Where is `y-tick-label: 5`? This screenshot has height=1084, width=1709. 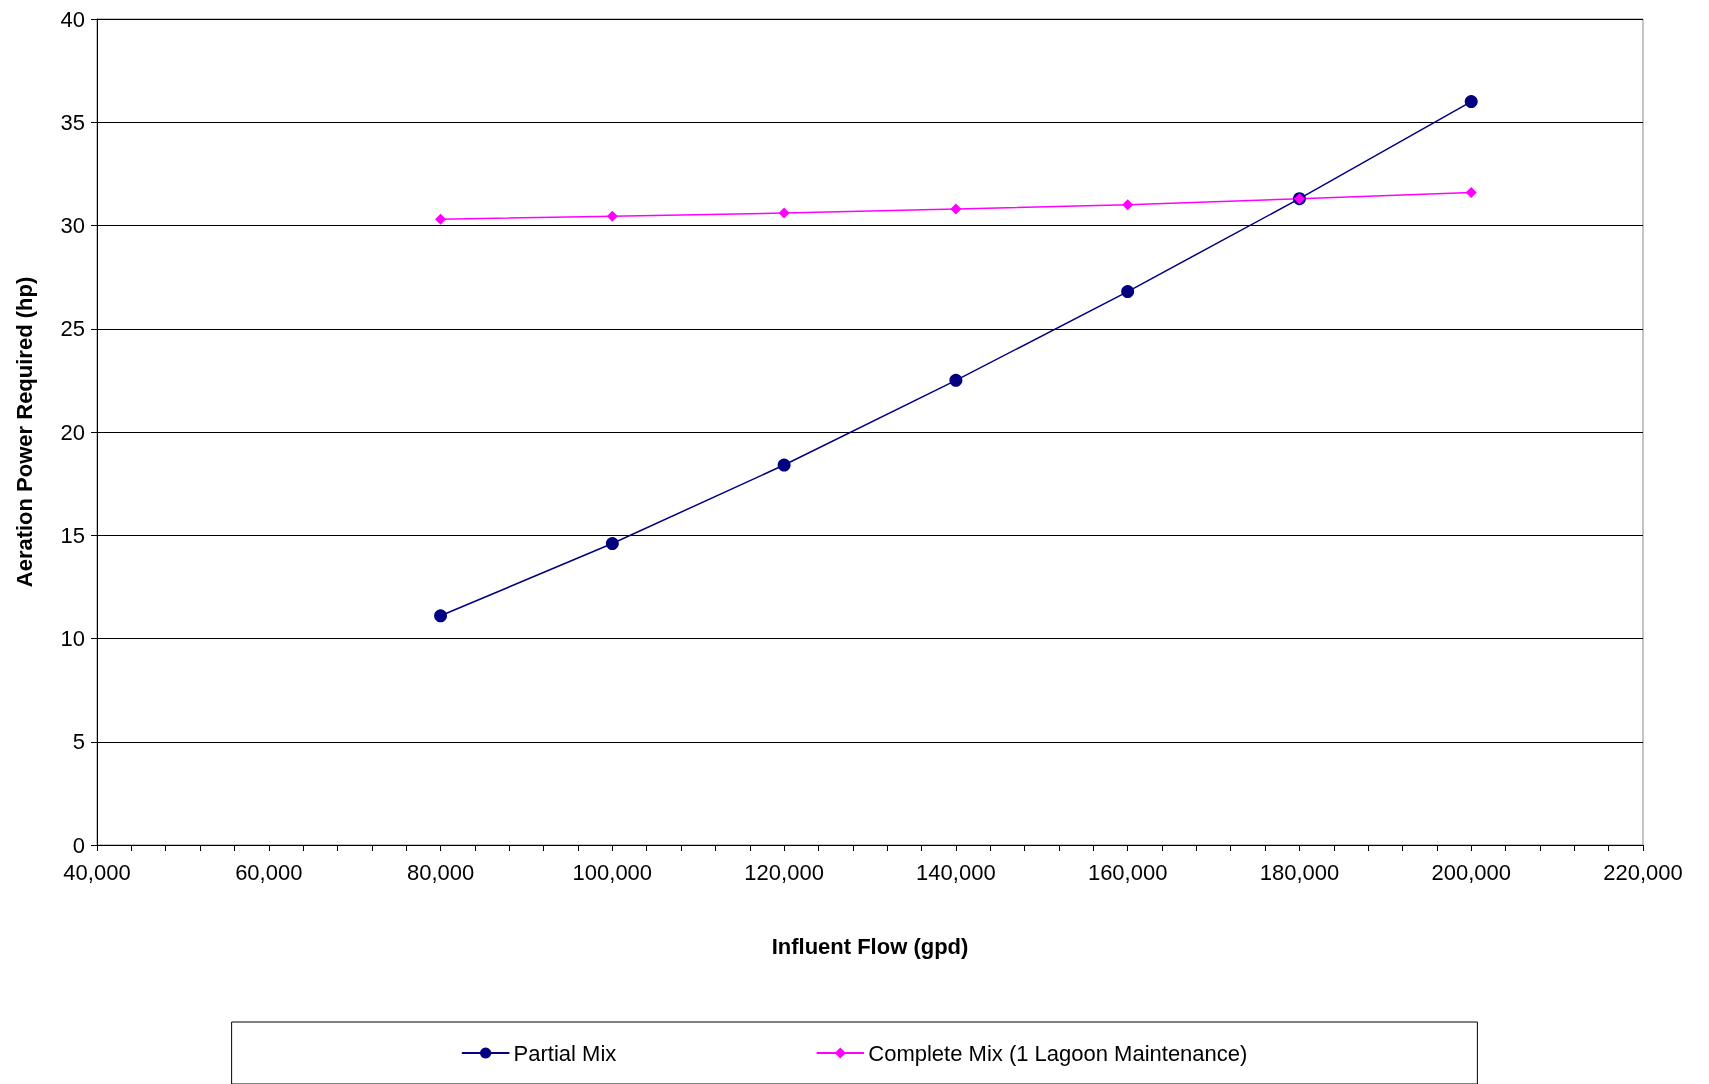
y-tick-label: 5 is located at coordinates (78, 742).